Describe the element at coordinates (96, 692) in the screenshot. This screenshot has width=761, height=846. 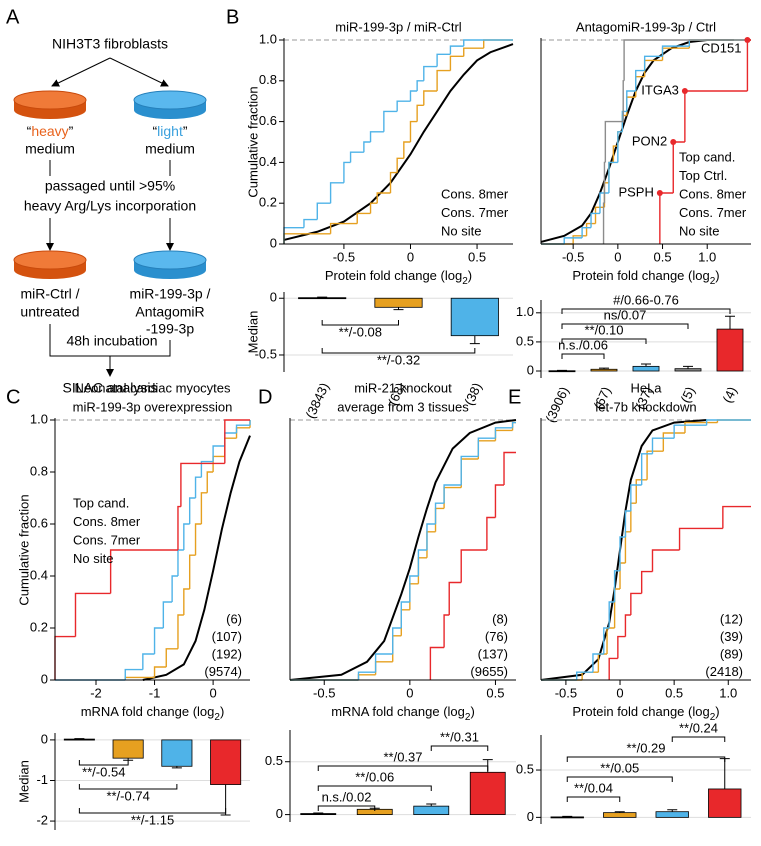
I see `x-tick-label: -2` at that location.